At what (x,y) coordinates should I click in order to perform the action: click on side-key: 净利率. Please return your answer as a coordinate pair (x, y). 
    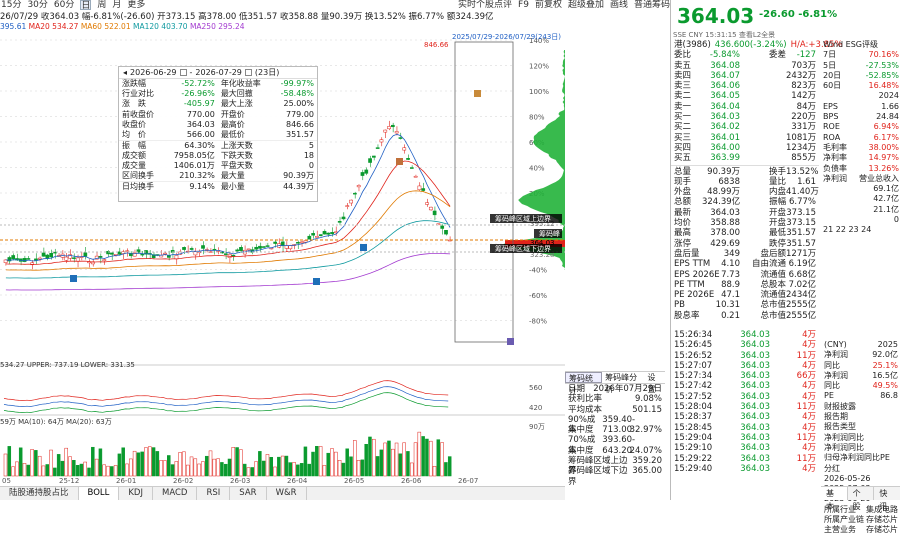
    Looking at the image, I should click on (835, 158).